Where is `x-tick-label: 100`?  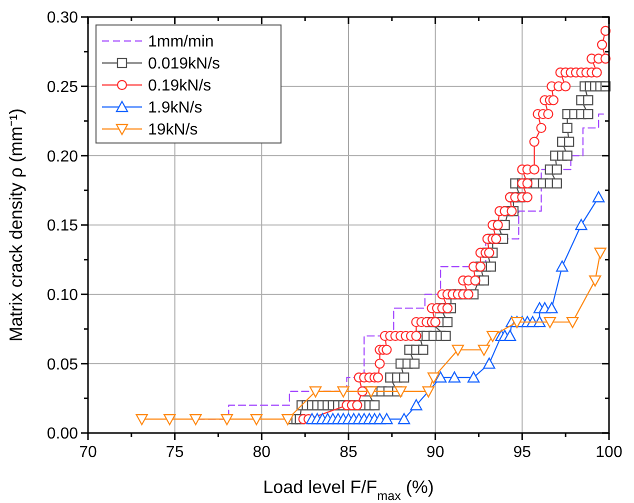
x-tick-label: 100 is located at coordinates (609, 452).